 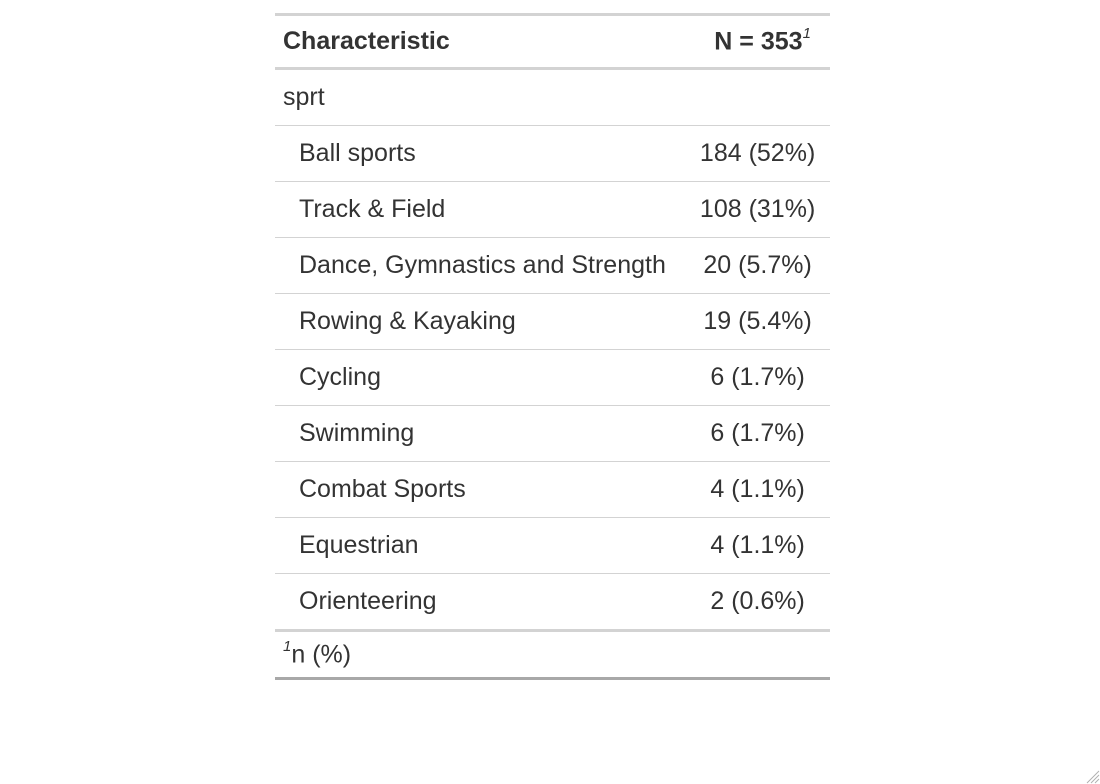 What do you see at coordinates (762, 153) in the screenshot?
I see `level-stat: 184 (52%)` at bounding box center [762, 153].